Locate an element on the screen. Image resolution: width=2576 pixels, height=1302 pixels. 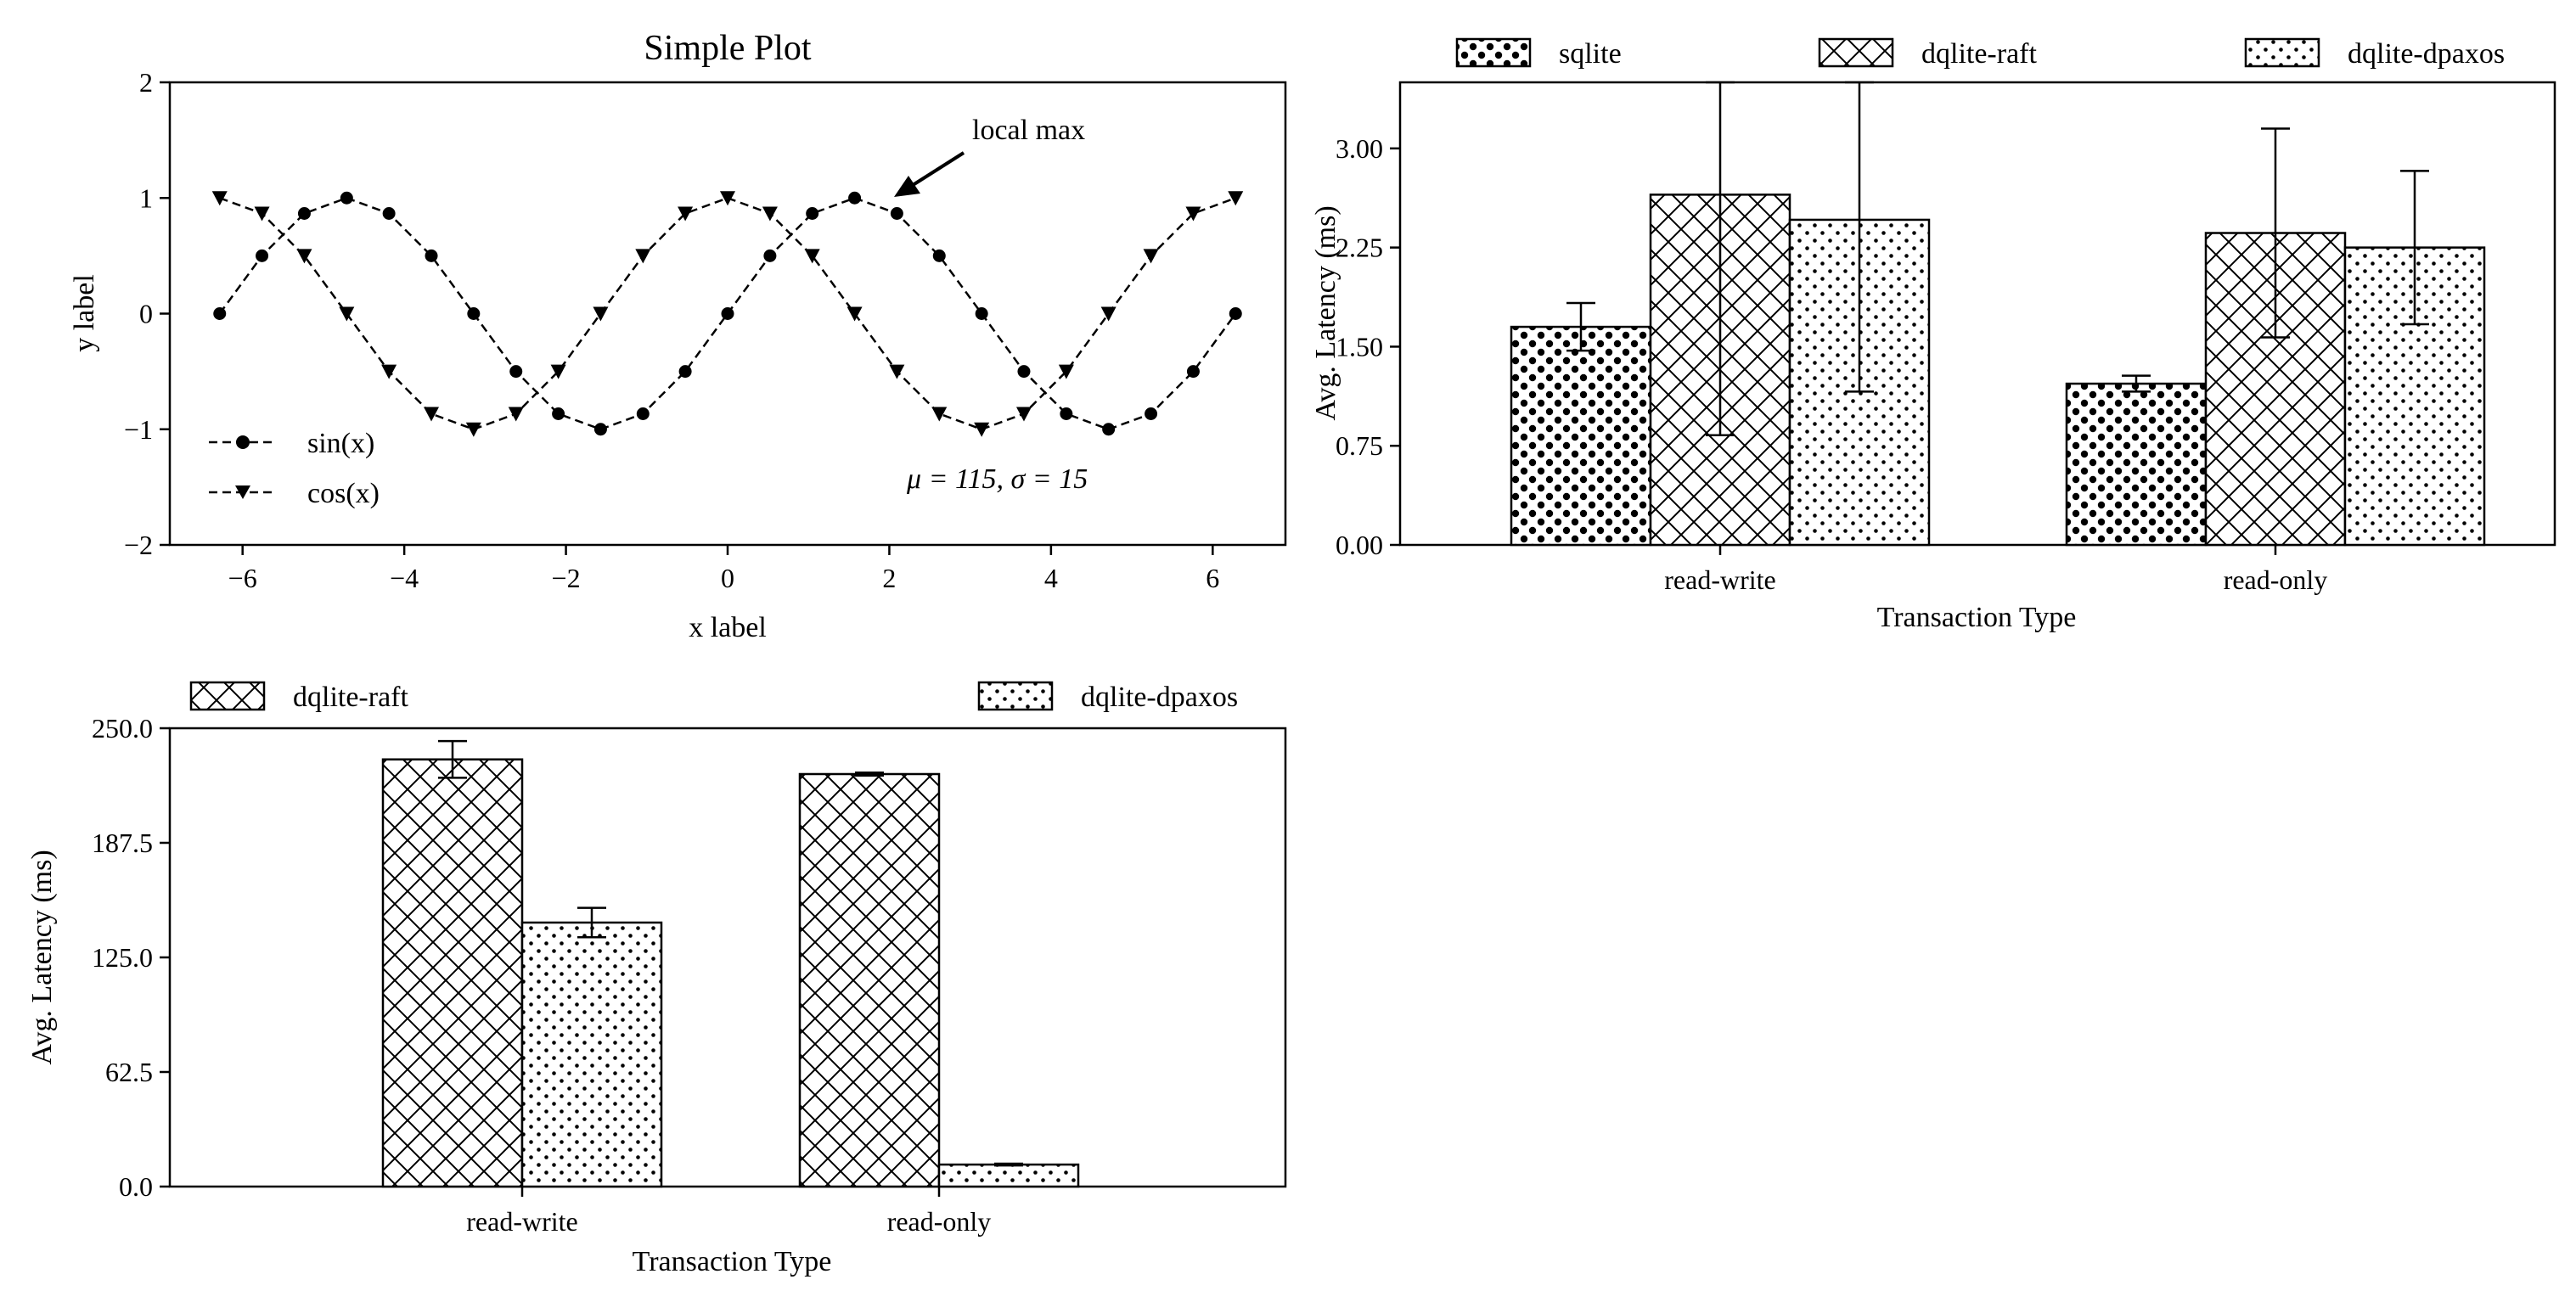
legend-label-sqlite: sqlite is located at coordinates (1590, 54).